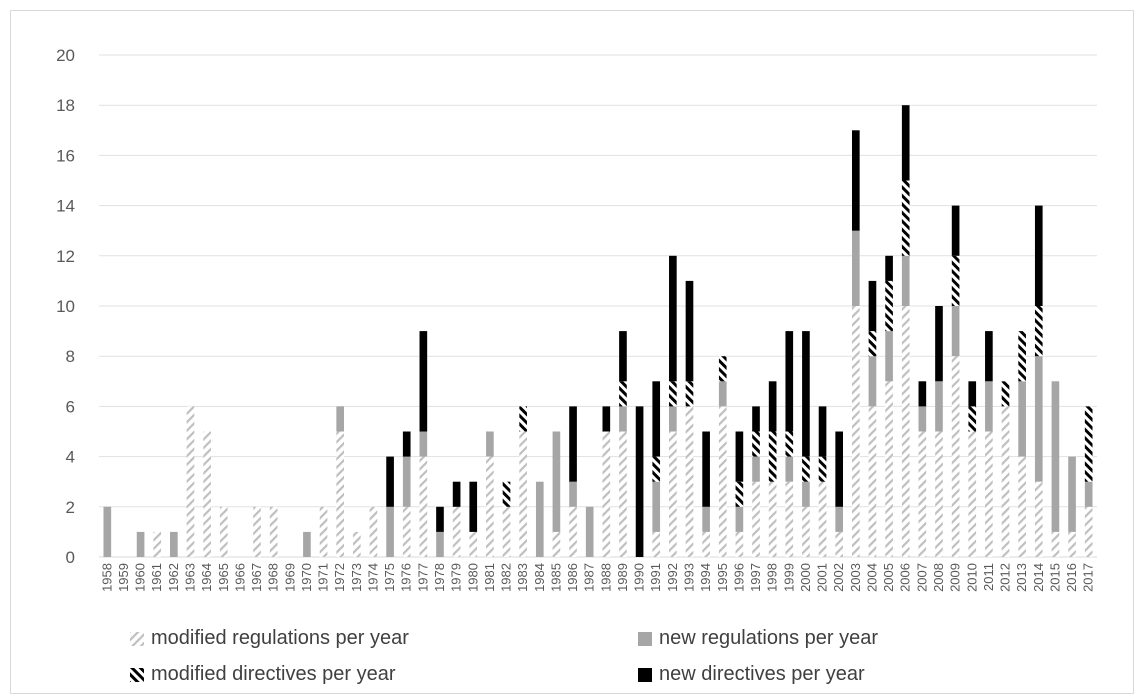 The height and width of the screenshot is (700, 1144). I want to click on x-tick-label: 1992, so click(672, 577).